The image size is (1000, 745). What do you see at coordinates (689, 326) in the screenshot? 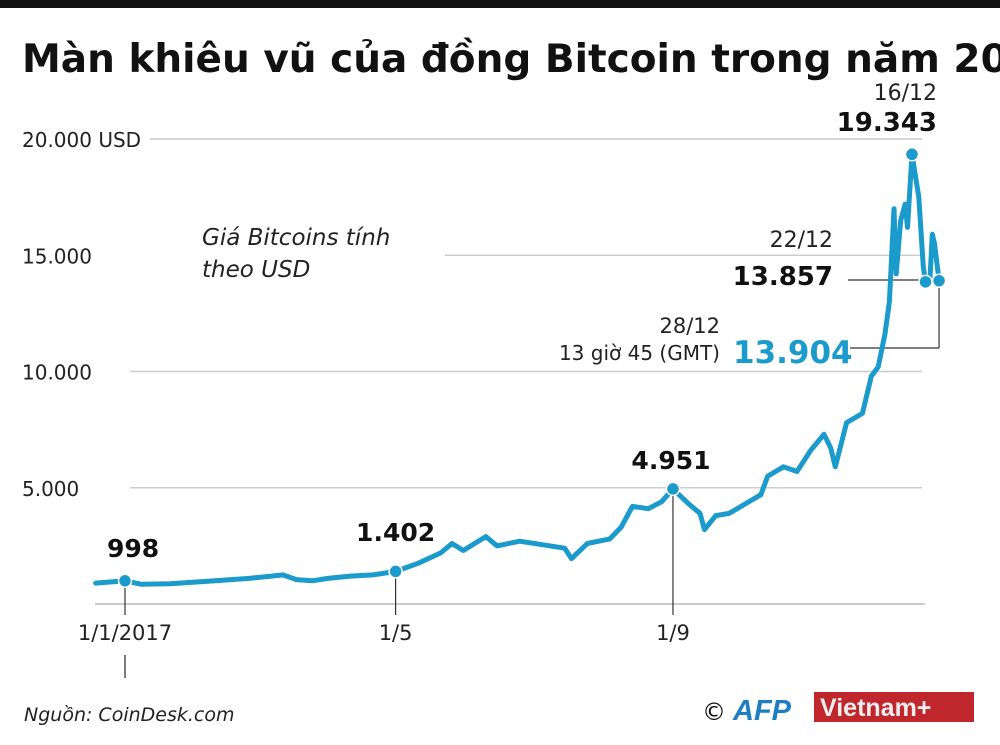
I see `annotation-date: 28/12` at bounding box center [689, 326].